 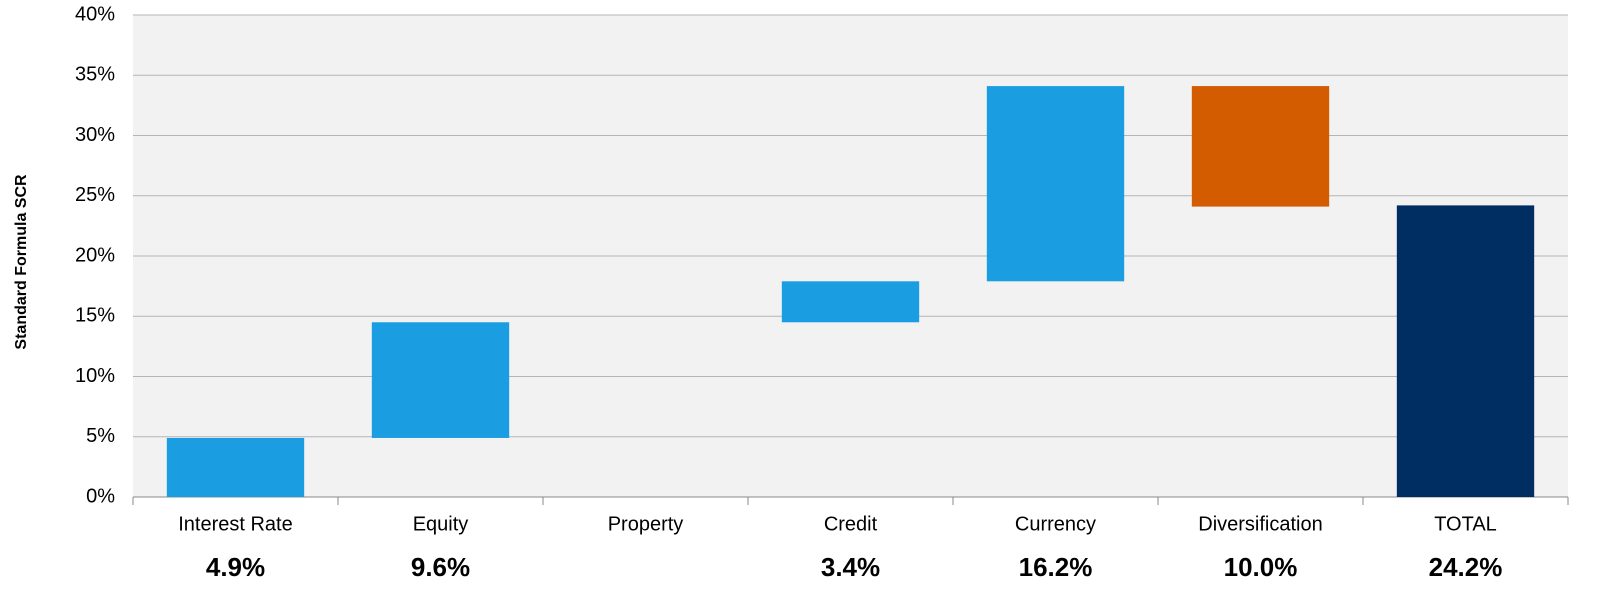 I want to click on y-tick-label: 20%, so click(x=95, y=255).